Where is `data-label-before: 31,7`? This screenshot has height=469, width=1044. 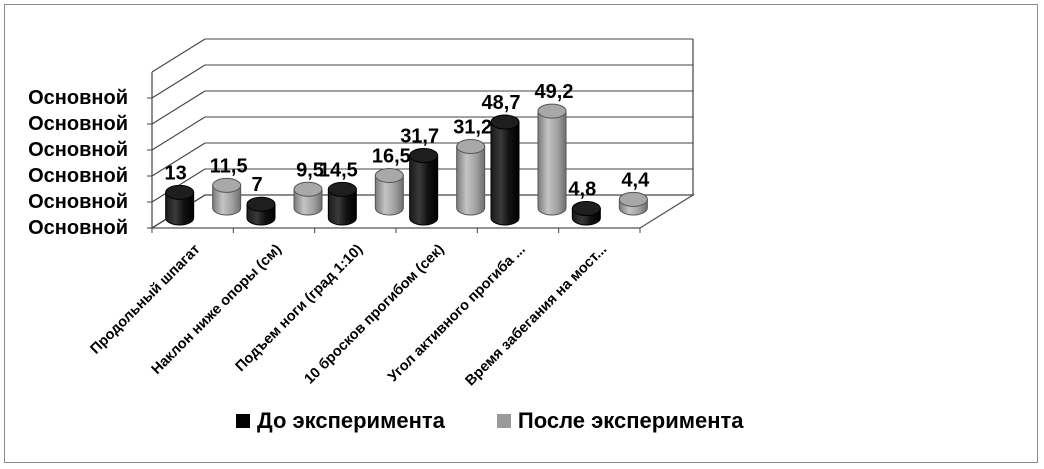 data-label-before: 31,7 is located at coordinates (419, 137).